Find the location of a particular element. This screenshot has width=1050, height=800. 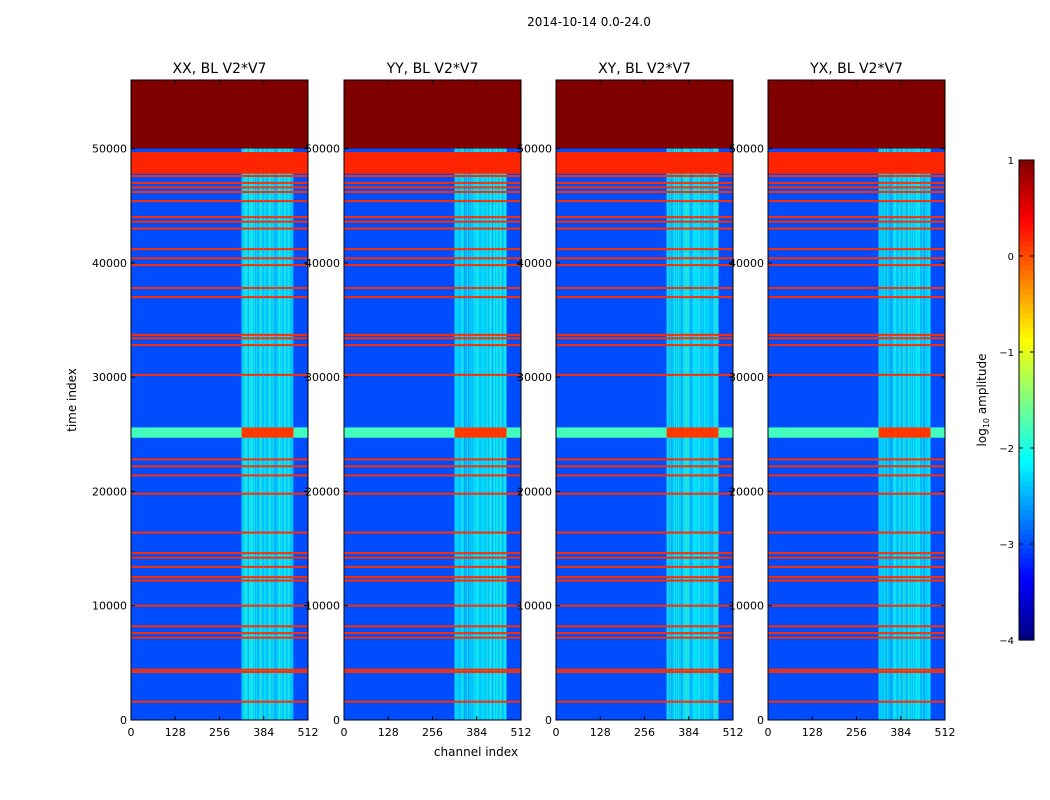

y-axis-label: time index is located at coordinates (72, 400).